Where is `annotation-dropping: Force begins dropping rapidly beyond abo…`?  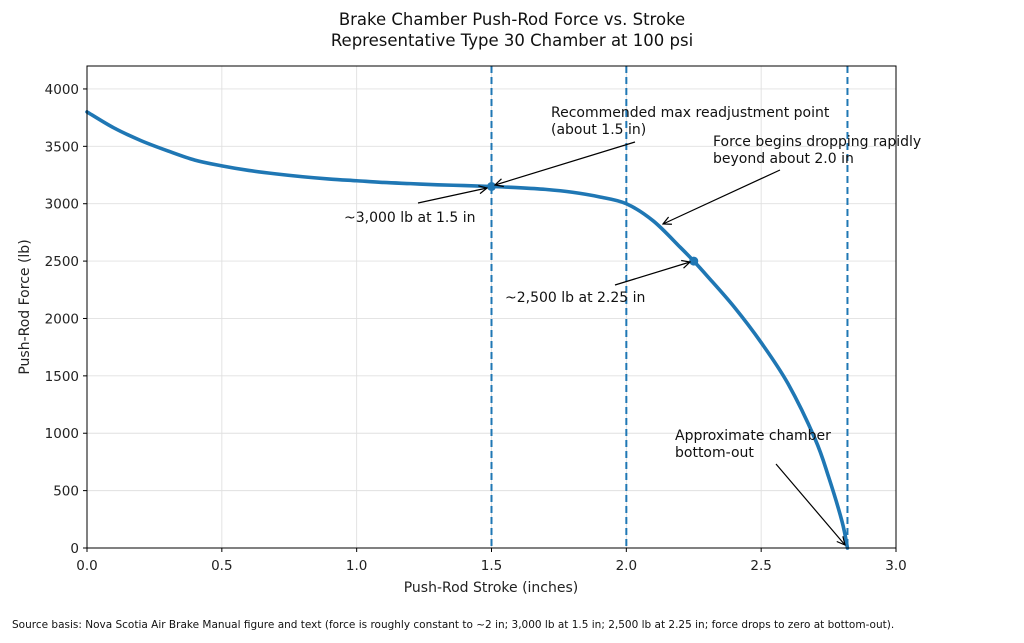
annotation-dropping: Force begins dropping rapidly beyond abo… is located at coordinates (792, 179).